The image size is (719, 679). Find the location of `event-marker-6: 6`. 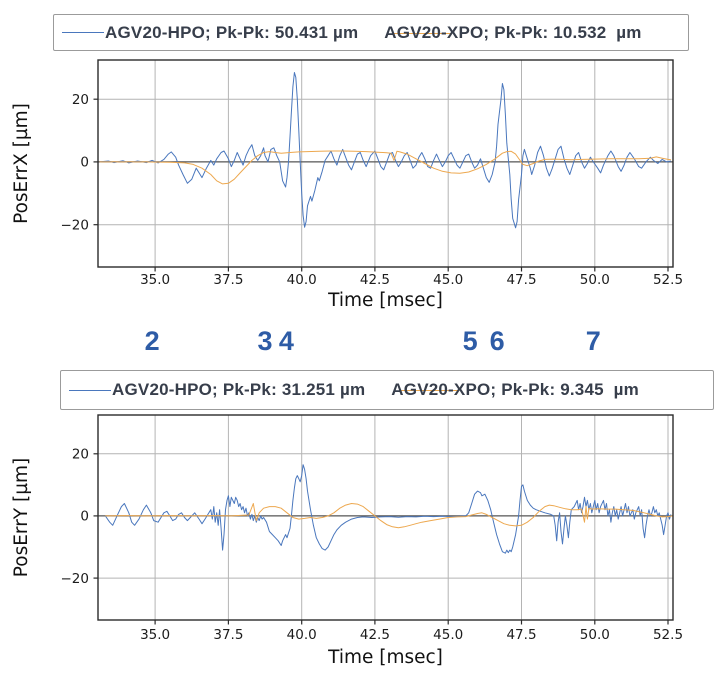

event-marker-6: 6 is located at coordinates (497, 341).